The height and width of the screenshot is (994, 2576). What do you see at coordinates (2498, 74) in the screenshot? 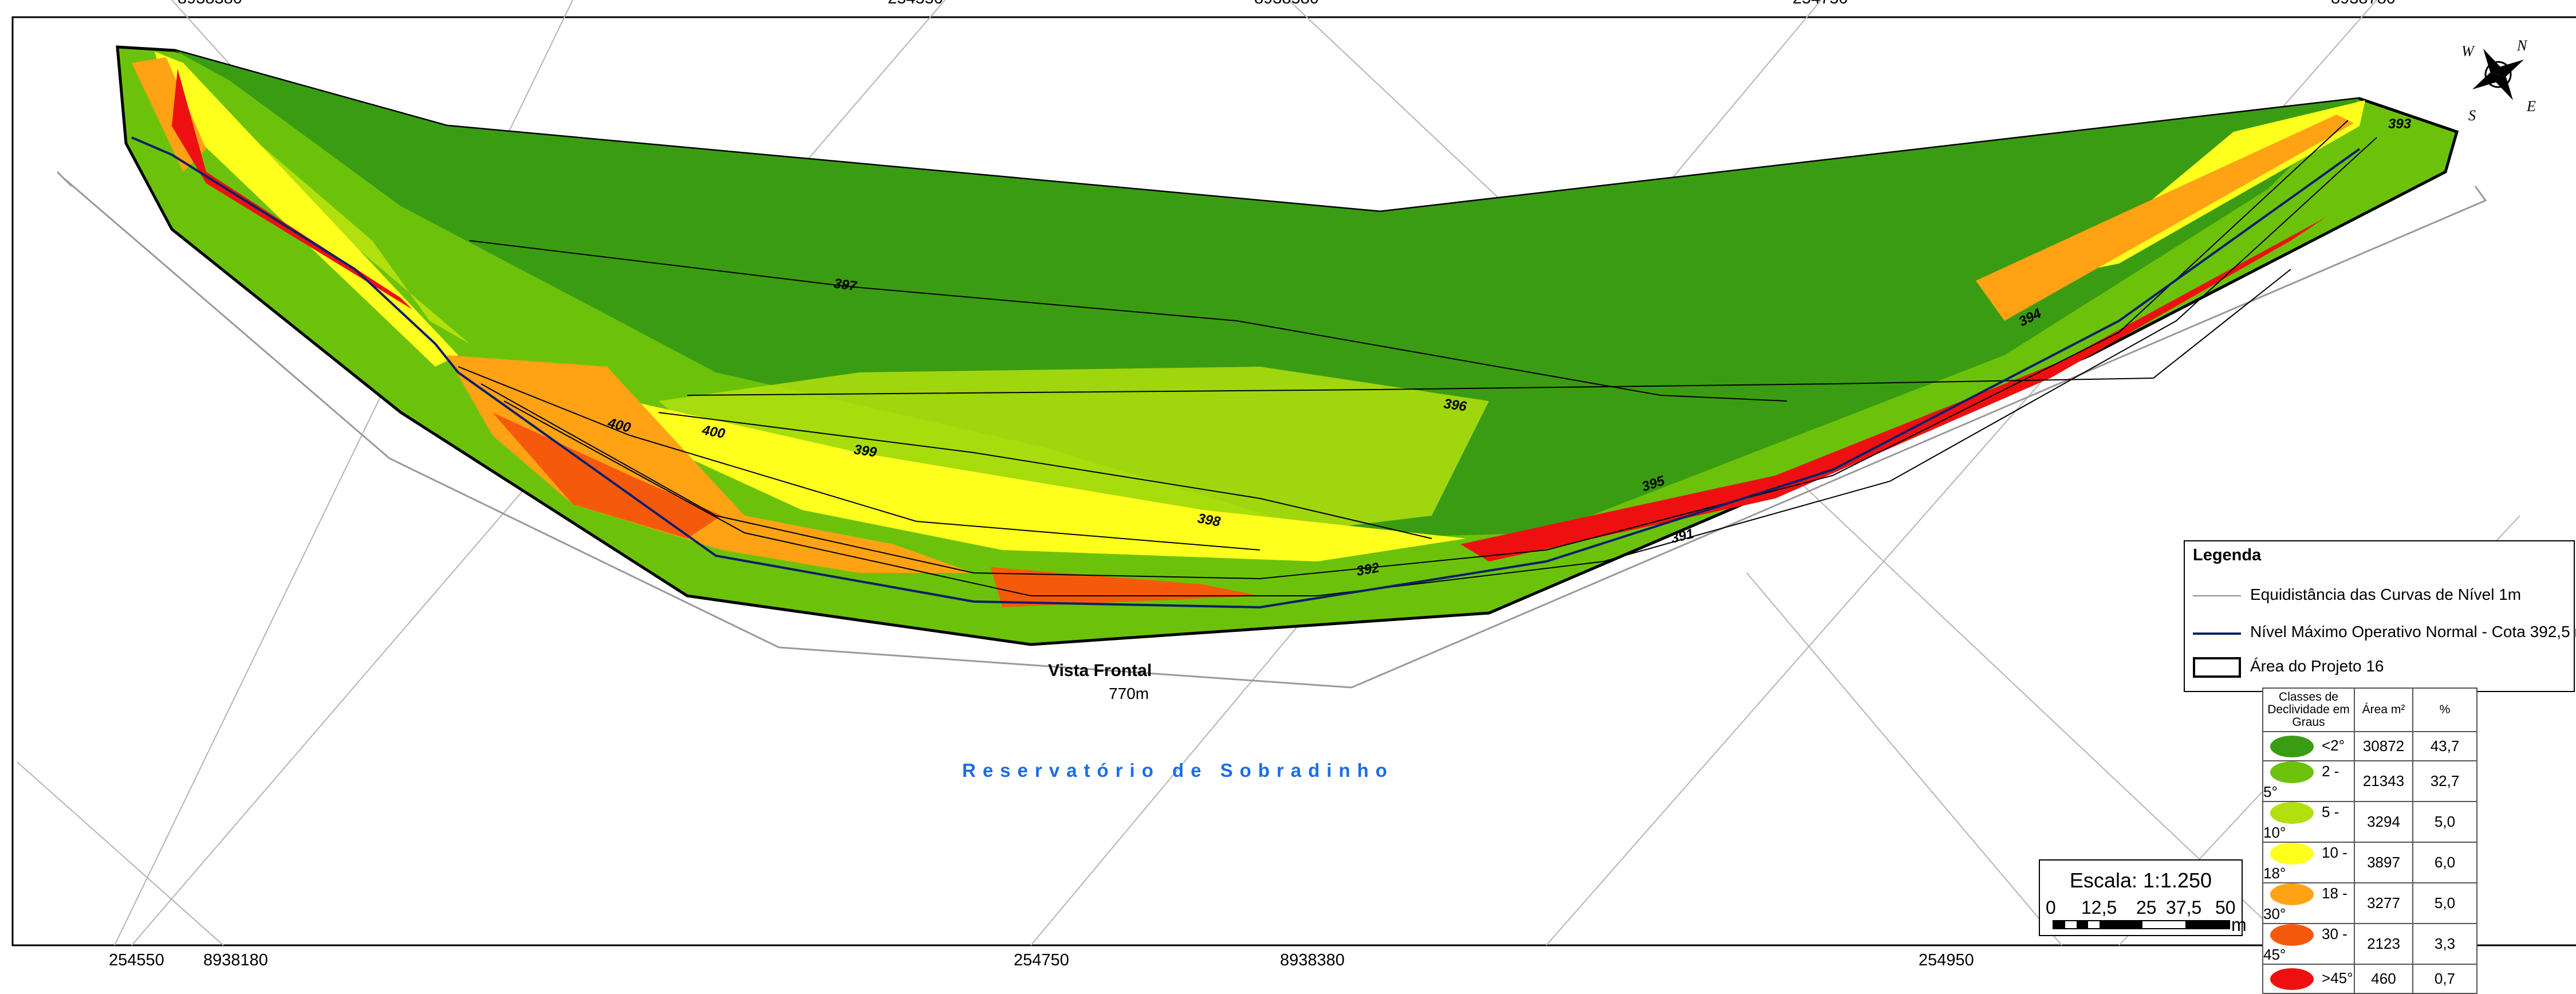
I see `compass-icon` at bounding box center [2498, 74].